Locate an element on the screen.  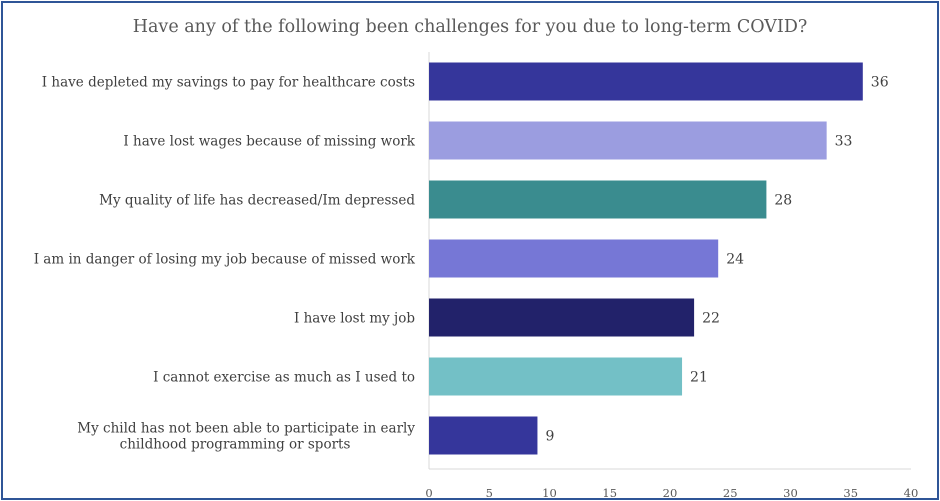
x-tick-label: 0 is located at coordinates (428, 493).